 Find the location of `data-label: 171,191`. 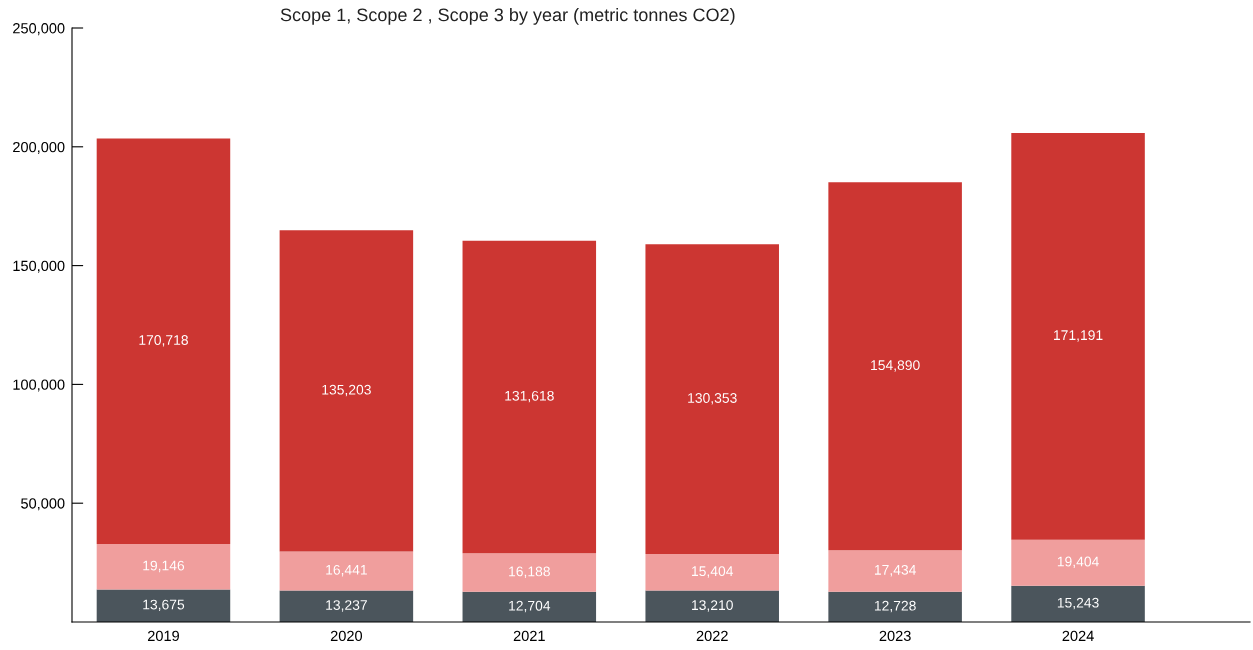

data-label: 171,191 is located at coordinates (1078, 336).